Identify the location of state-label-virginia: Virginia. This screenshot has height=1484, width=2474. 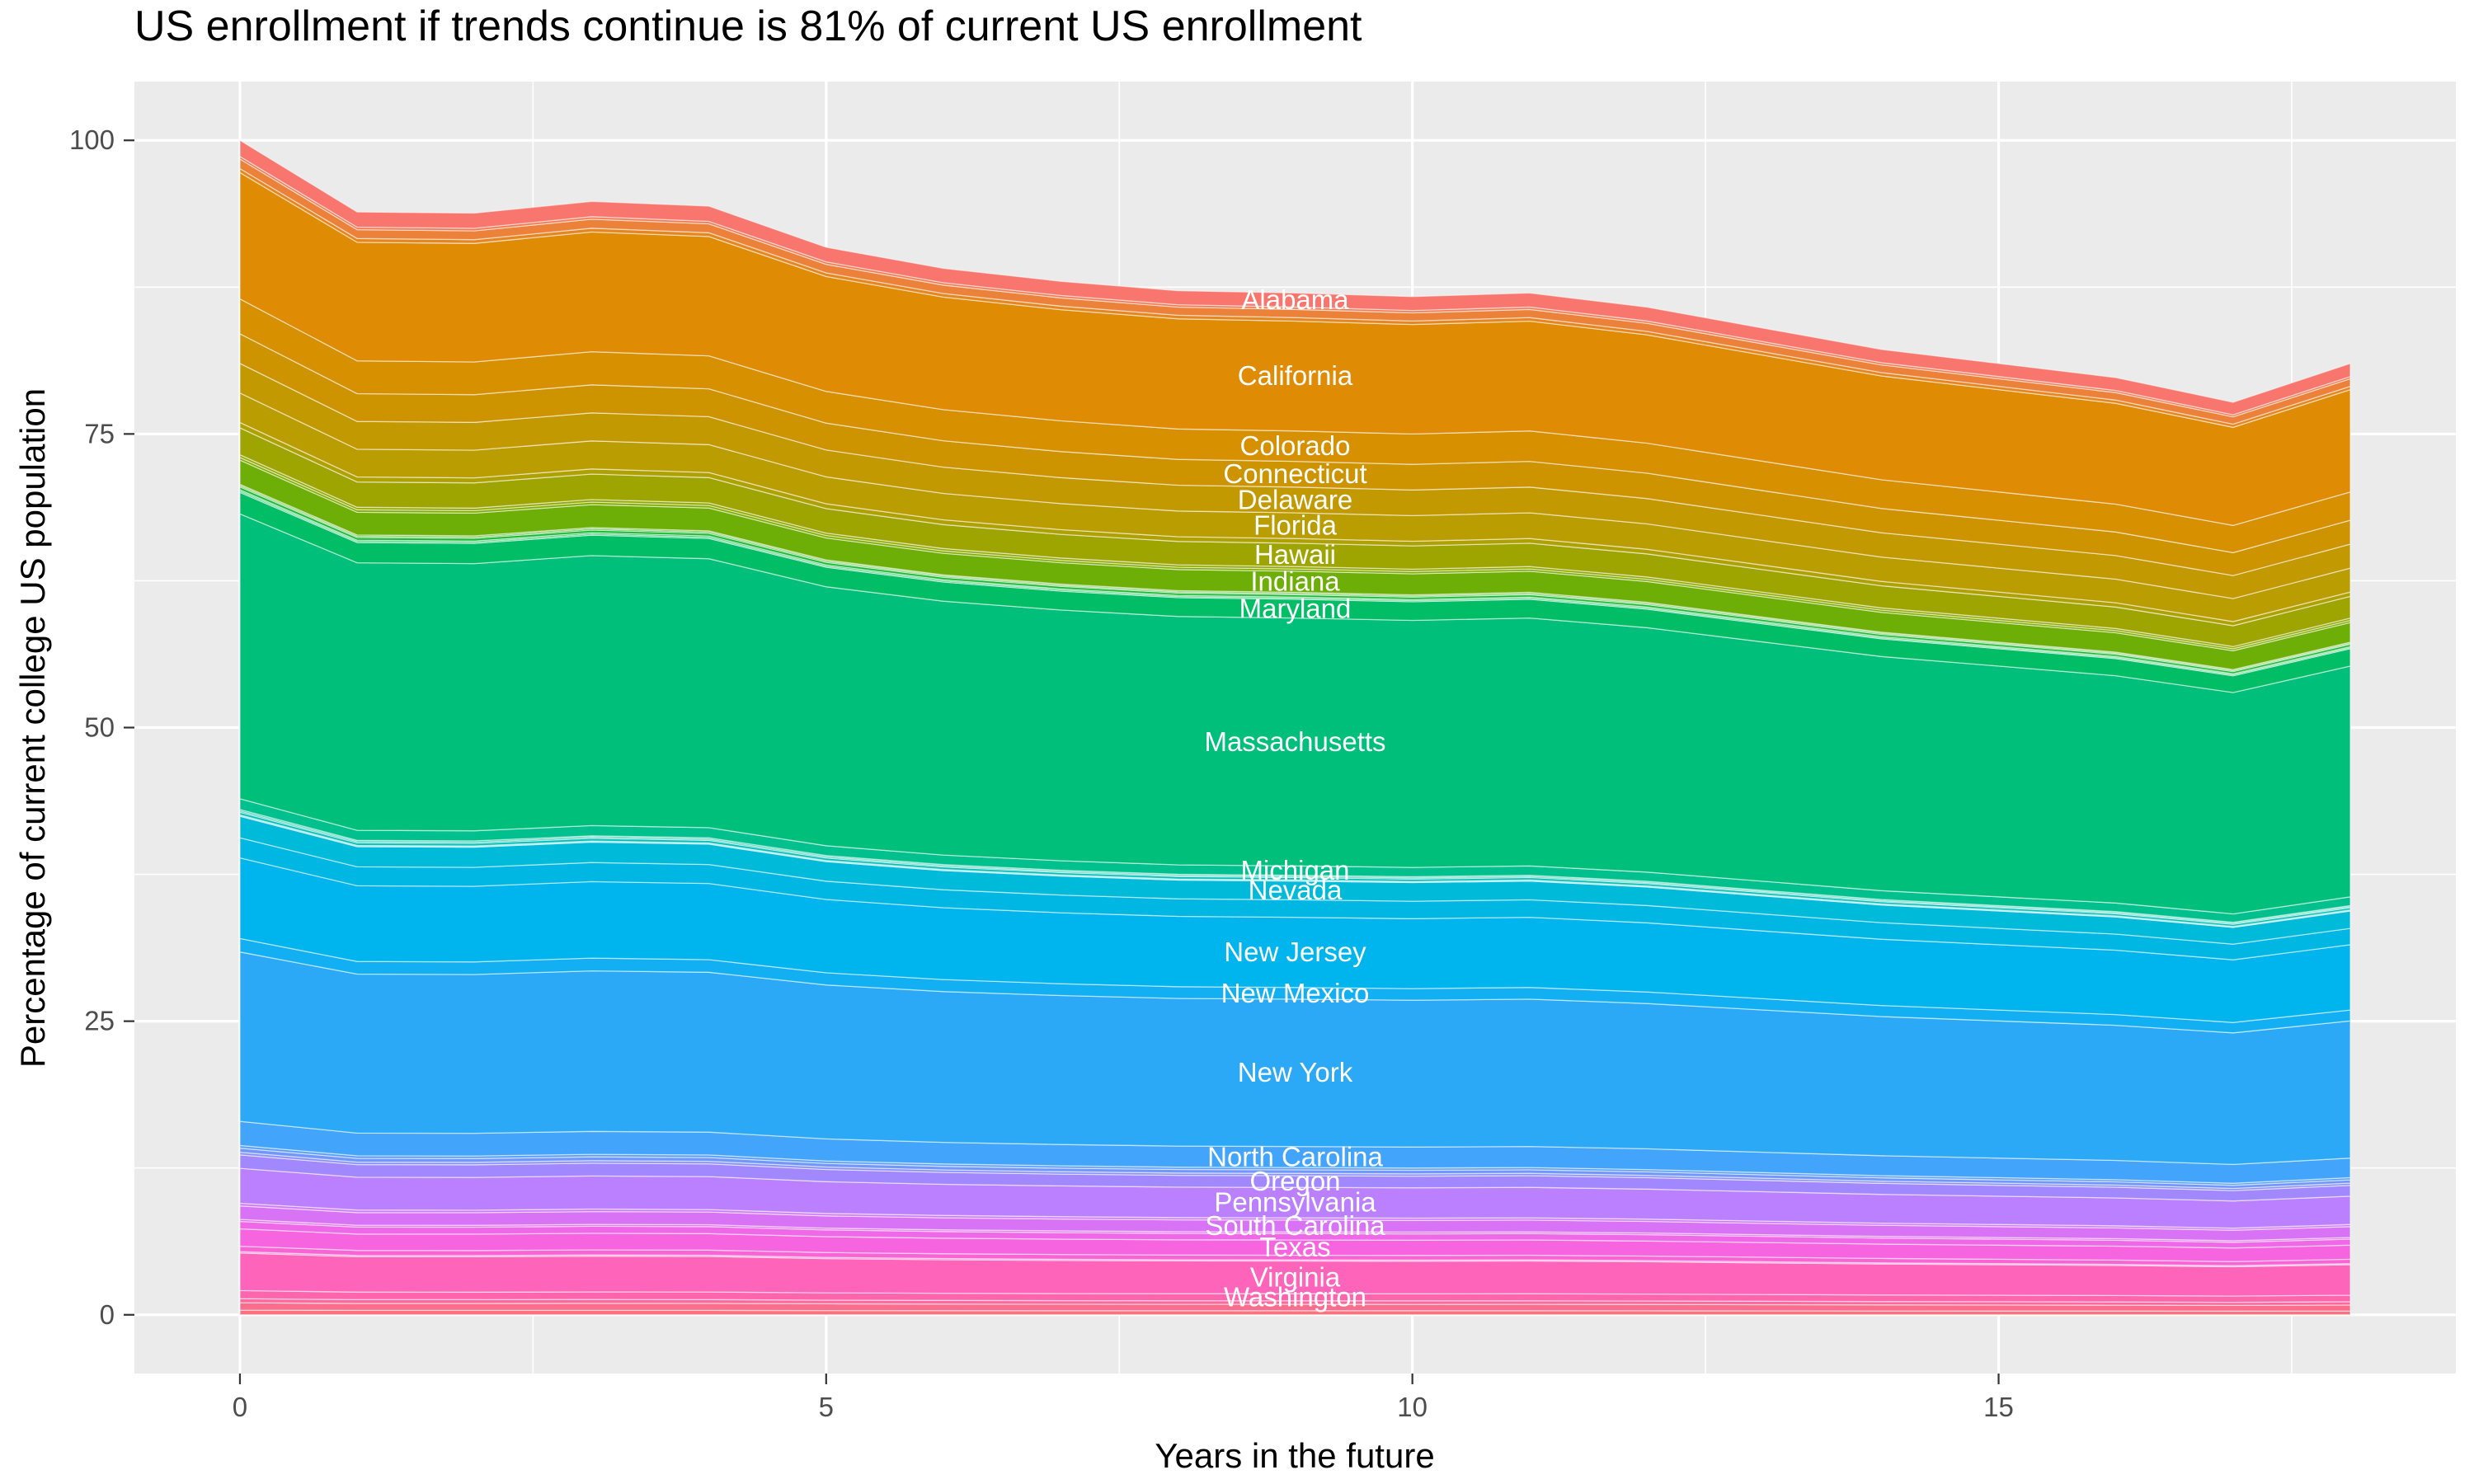
(1295, 1276).